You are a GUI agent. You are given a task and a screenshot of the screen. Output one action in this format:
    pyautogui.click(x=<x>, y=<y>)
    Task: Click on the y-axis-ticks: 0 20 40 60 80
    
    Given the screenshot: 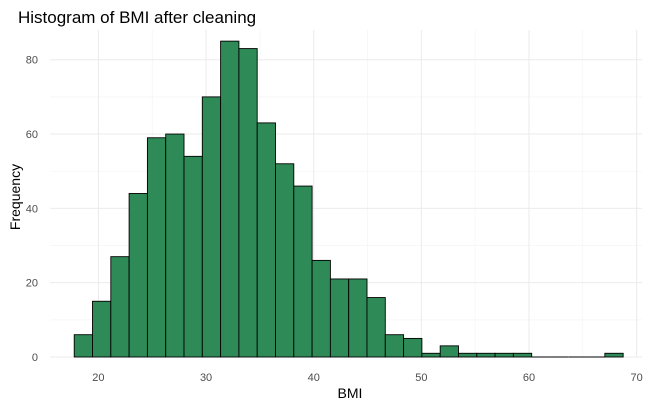 What is the action you would take?
    pyautogui.click(x=32, y=209)
    